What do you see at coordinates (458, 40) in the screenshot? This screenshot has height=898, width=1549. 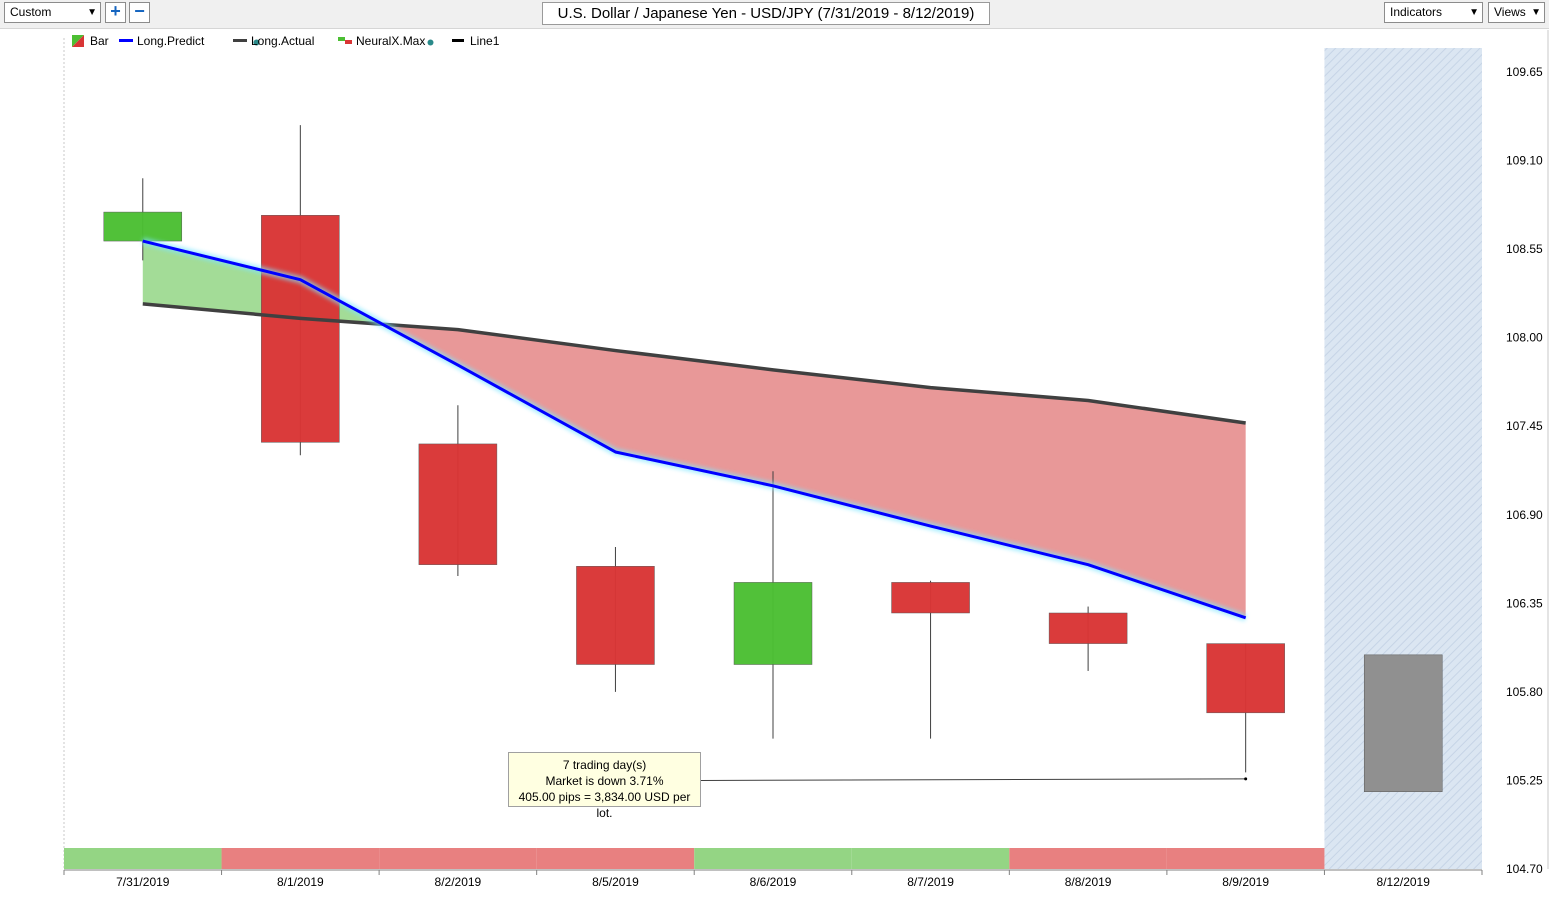 I see `black-line-icon` at bounding box center [458, 40].